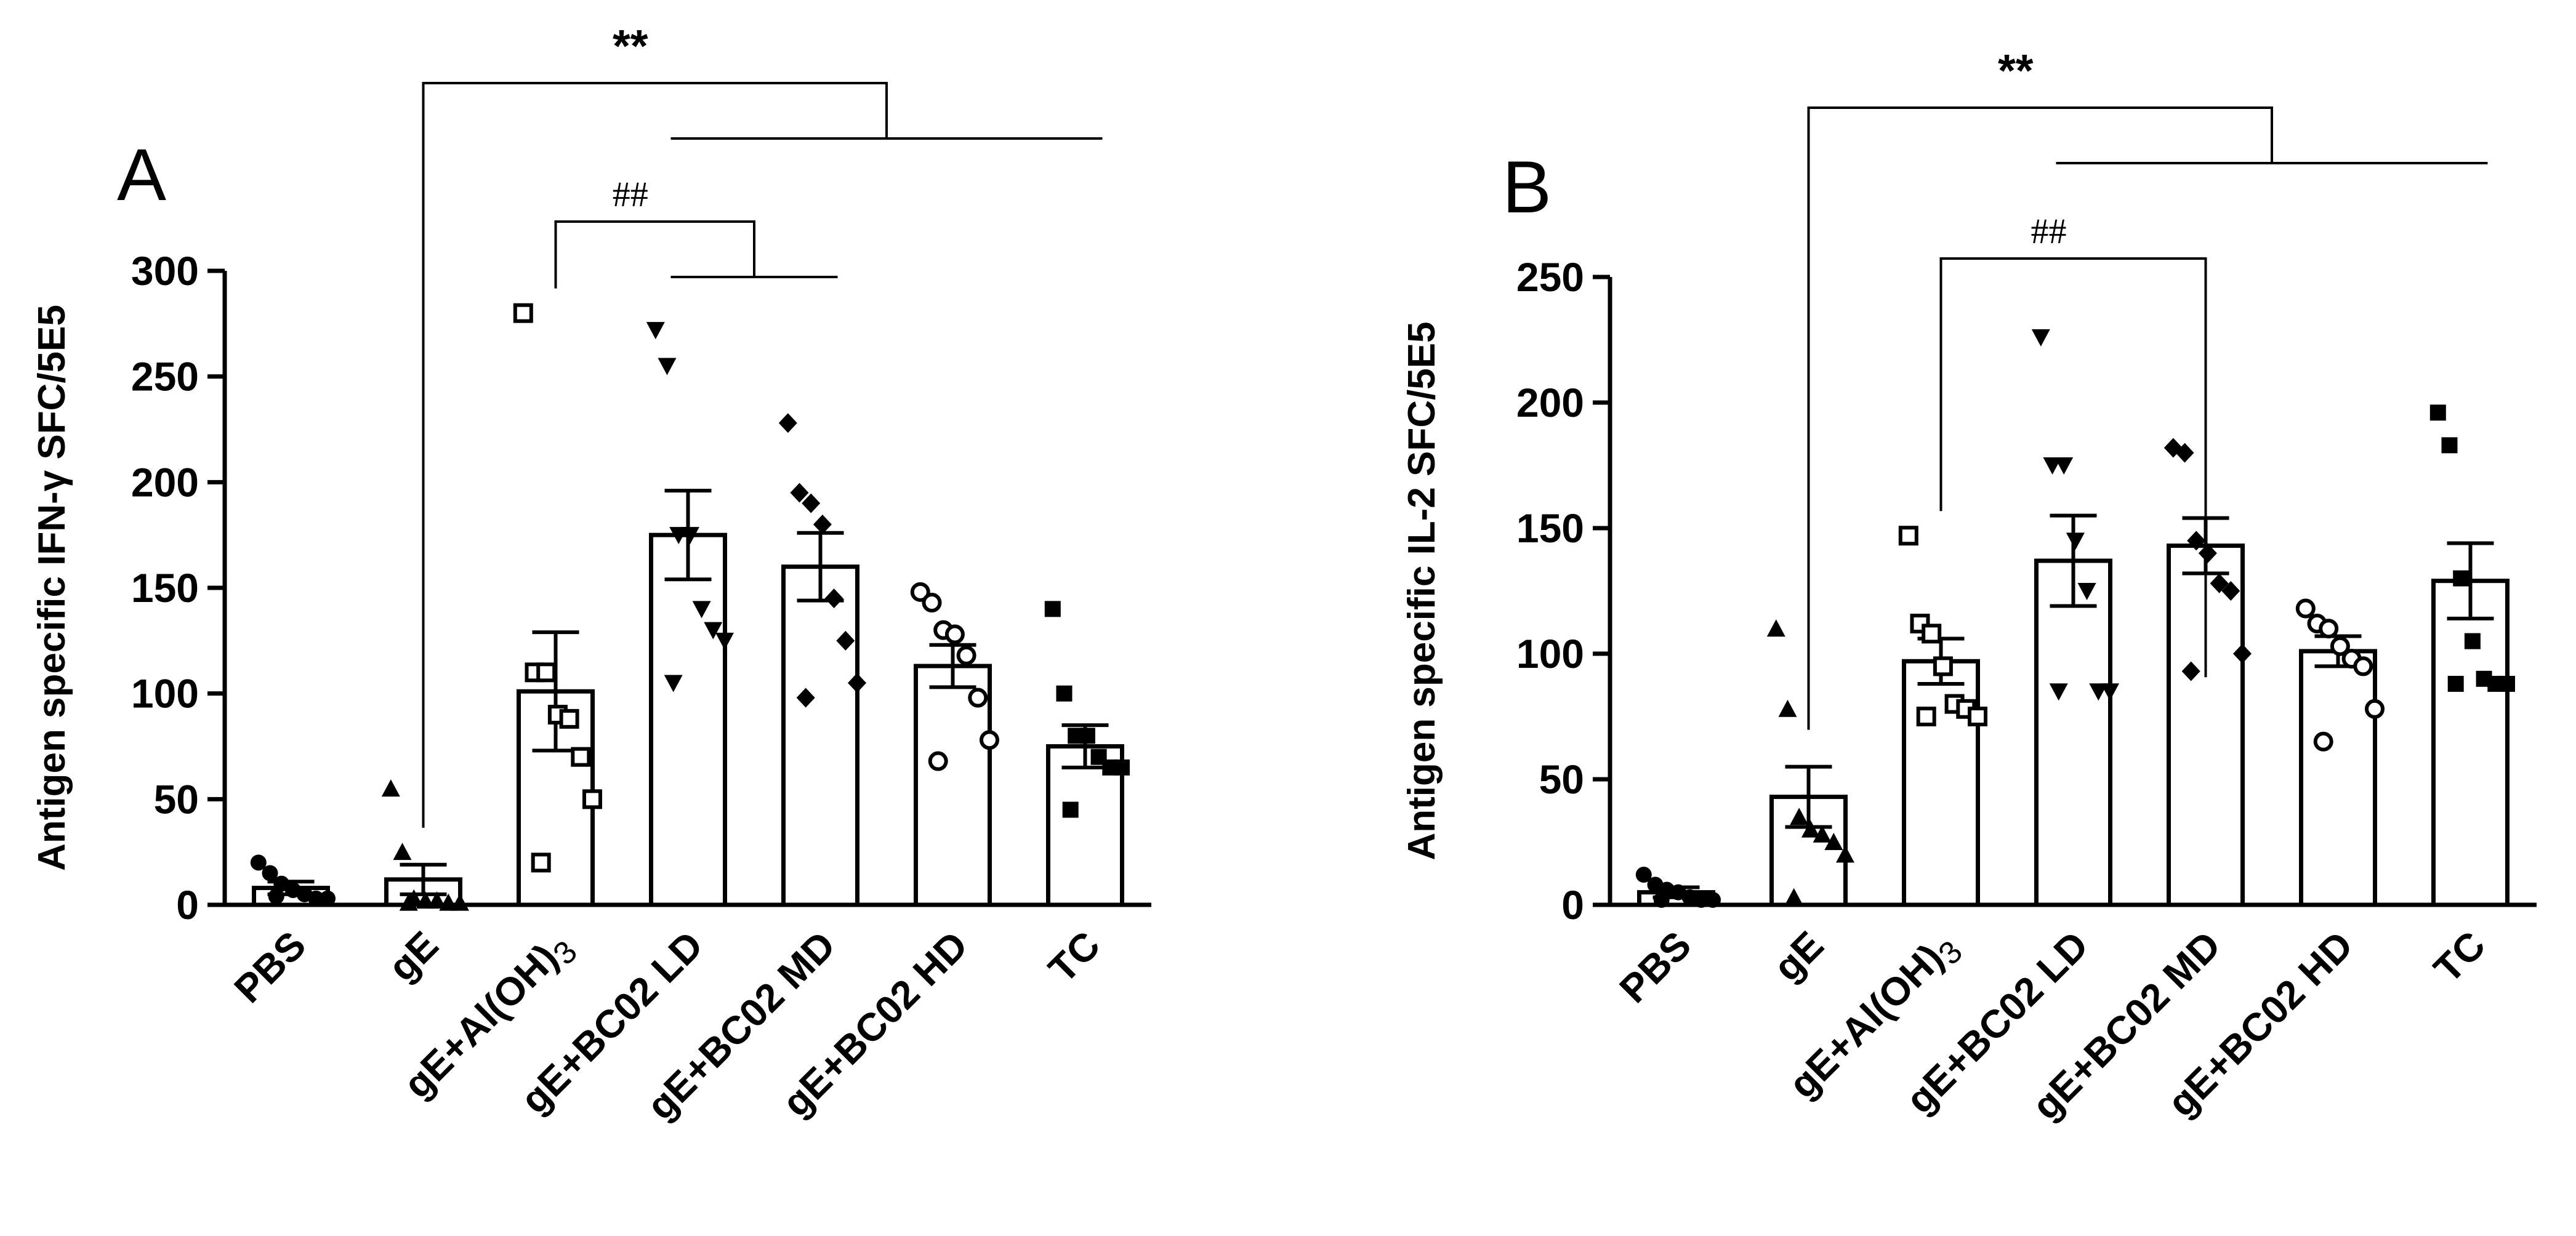  Describe the element at coordinates (176, 799) in the screenshot. I see `y-tick-label: 50` at that location.